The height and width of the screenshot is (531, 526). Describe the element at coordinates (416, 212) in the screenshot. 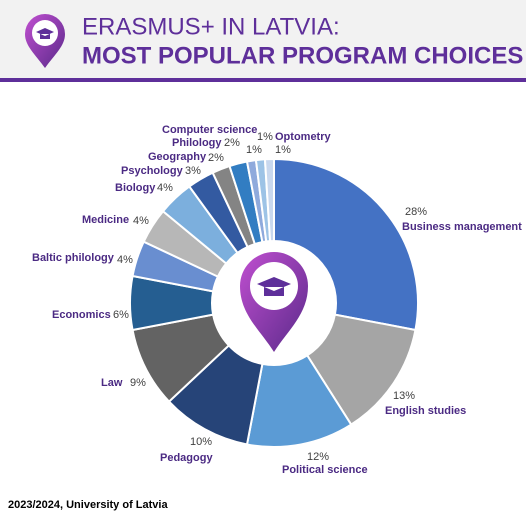

I see `slice-value-label: 28%` at that location.